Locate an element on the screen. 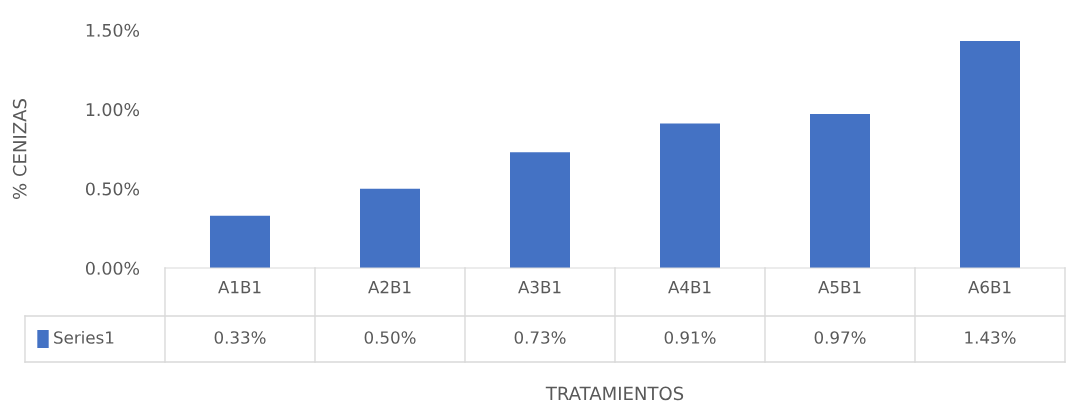 The image size is (1073, 419). data-label: 0.73% is located at coordinates (540, 337).